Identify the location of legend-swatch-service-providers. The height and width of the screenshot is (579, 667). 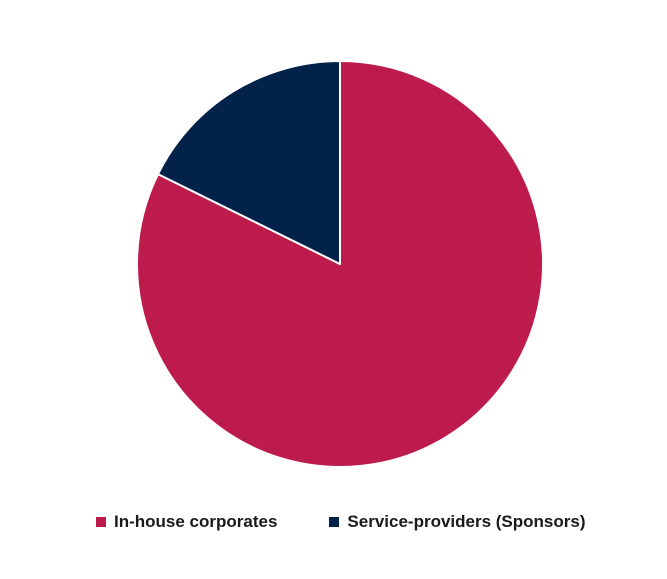
(334, 522).